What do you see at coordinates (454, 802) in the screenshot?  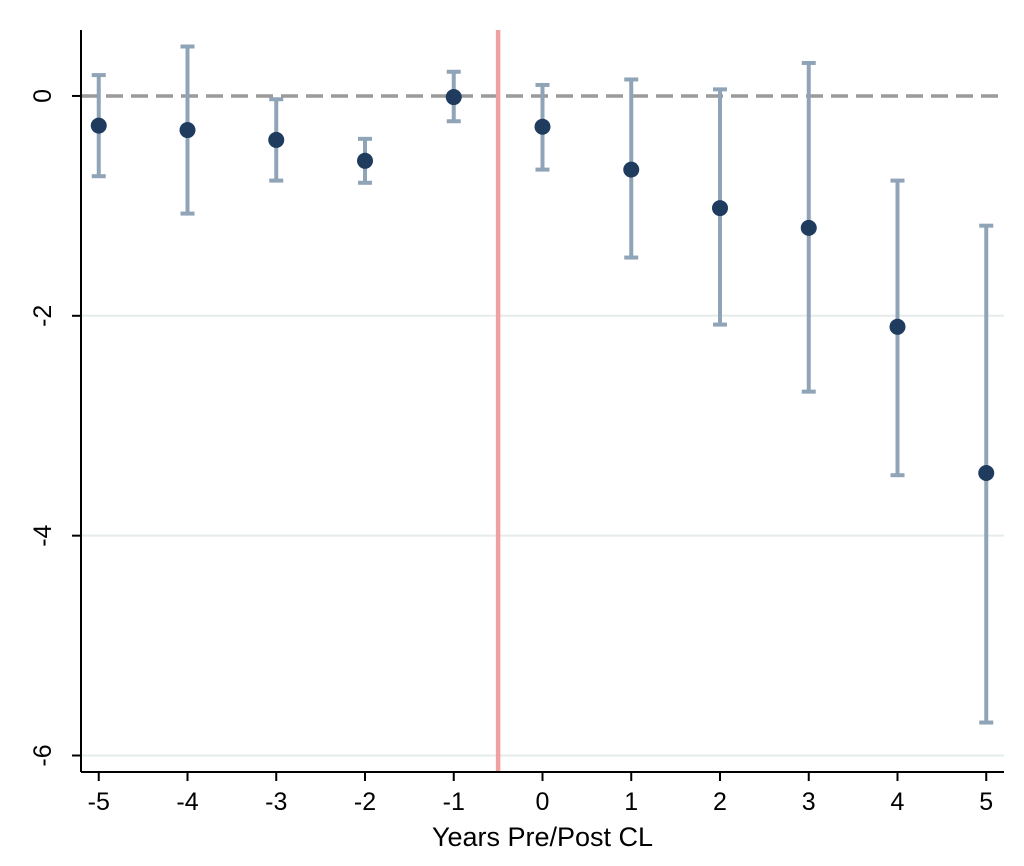 I see `x-tick-label: -1` at bounding box center [454, 802].